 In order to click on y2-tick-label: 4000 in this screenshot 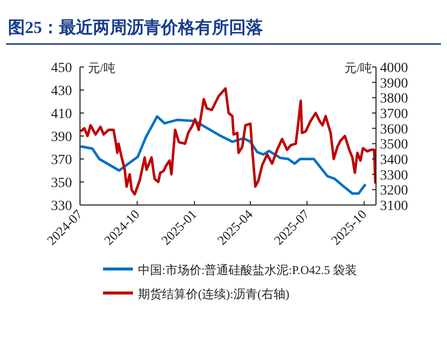, I will do `click(394, 68)`.